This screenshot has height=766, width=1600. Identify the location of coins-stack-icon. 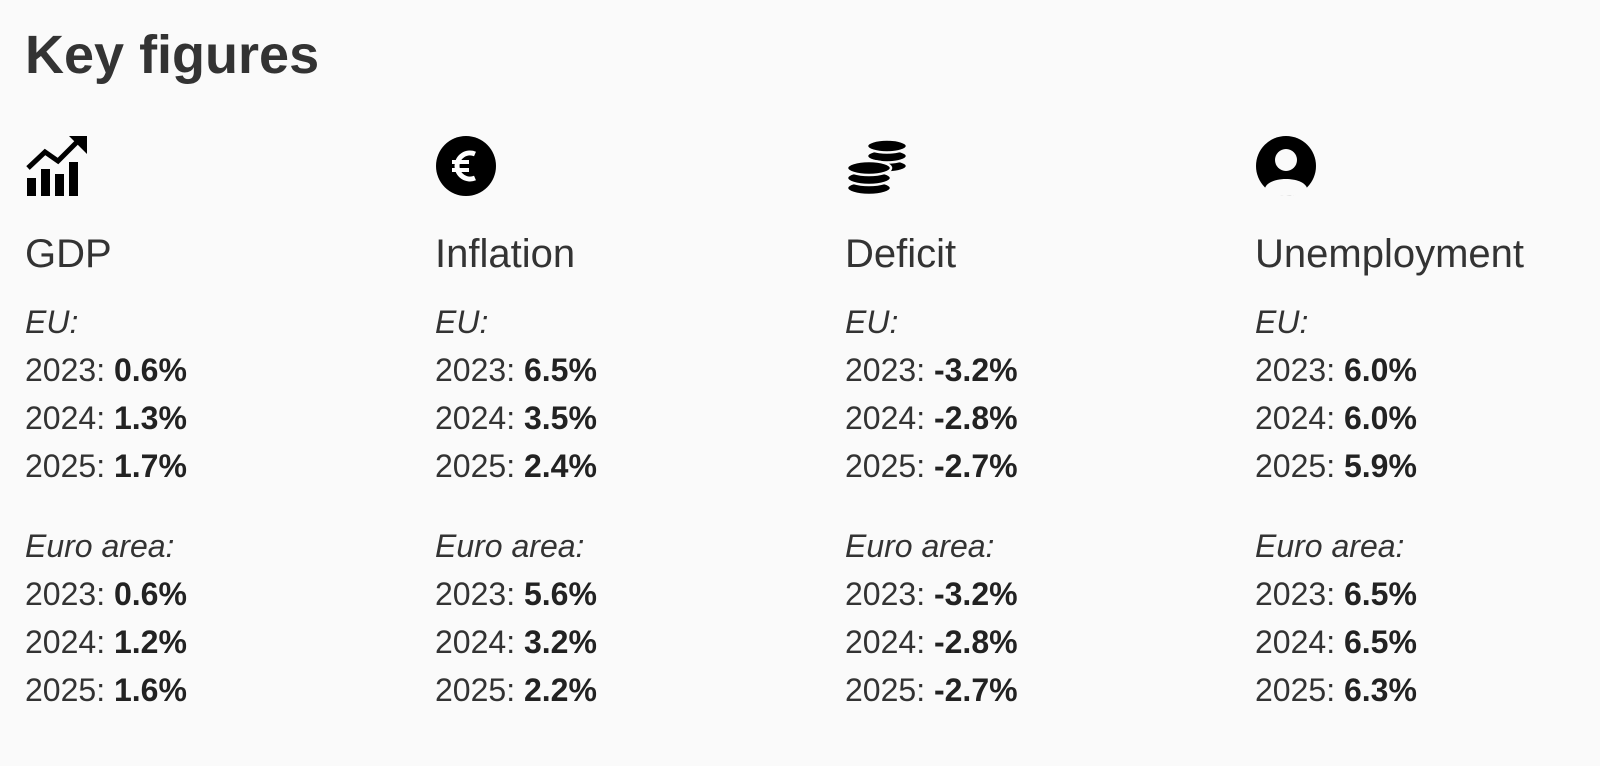
(877, 166).